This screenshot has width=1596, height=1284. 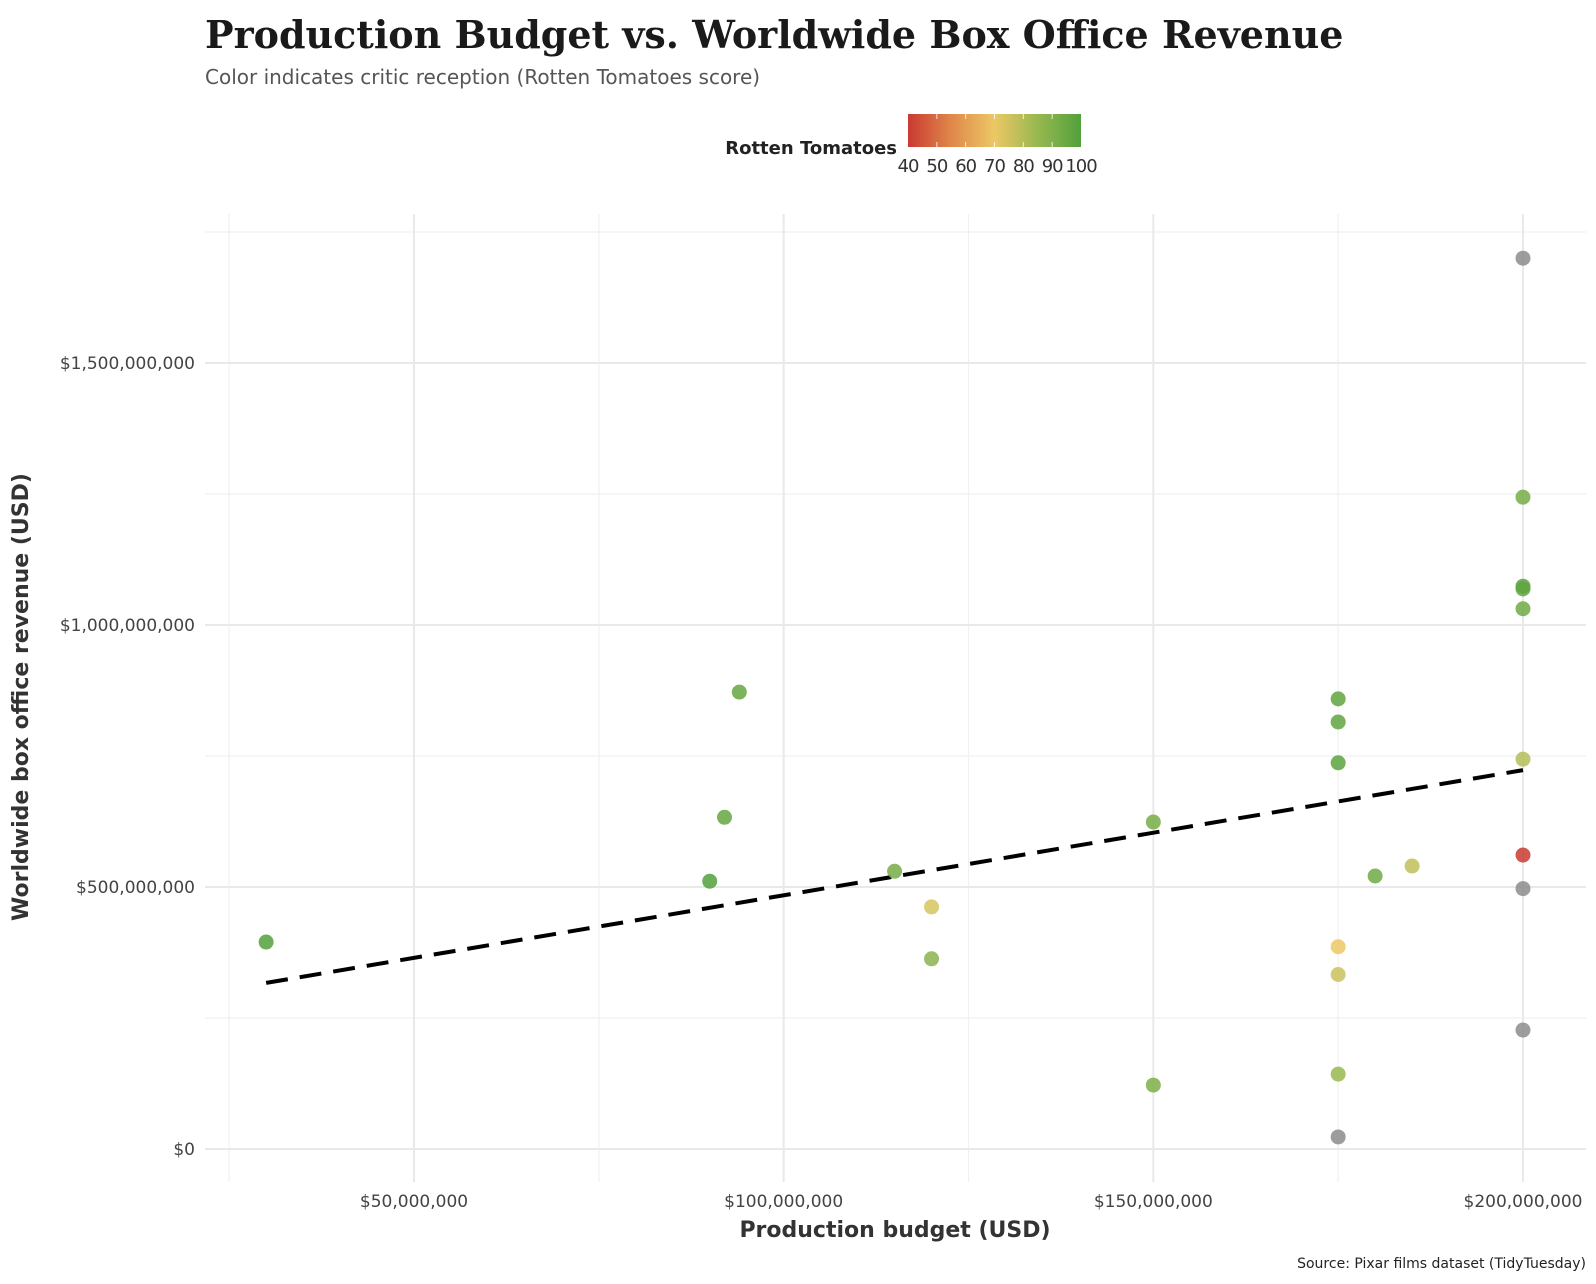 I want to click on x-axis-title: Production budget (USD), so click(x=894, y=1230).